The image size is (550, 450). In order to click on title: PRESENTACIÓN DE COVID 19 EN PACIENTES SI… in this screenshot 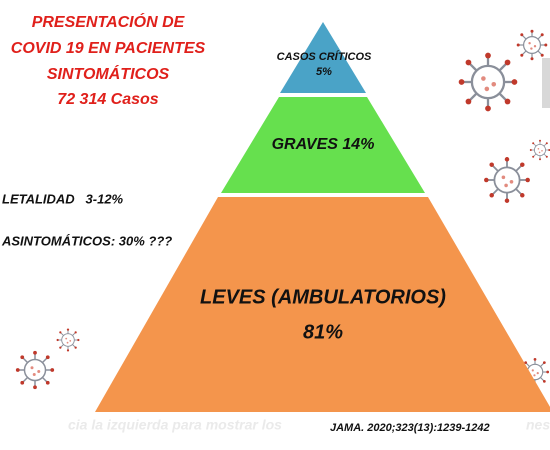, I will do `click(108, 60)`.